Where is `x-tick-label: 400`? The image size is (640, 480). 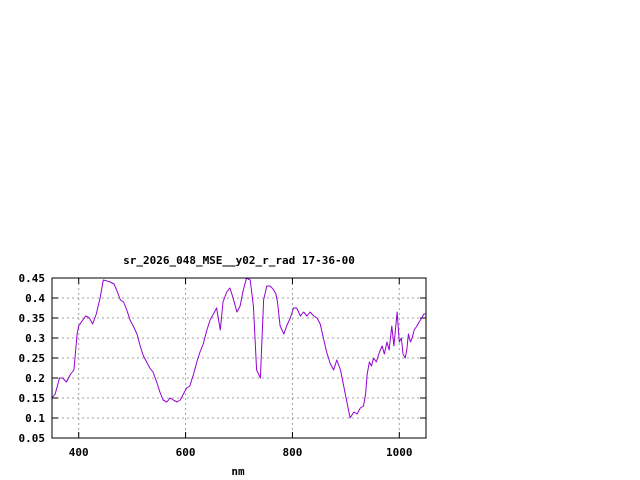
x-tick-label: 400 is located at coordinates (79, 452).